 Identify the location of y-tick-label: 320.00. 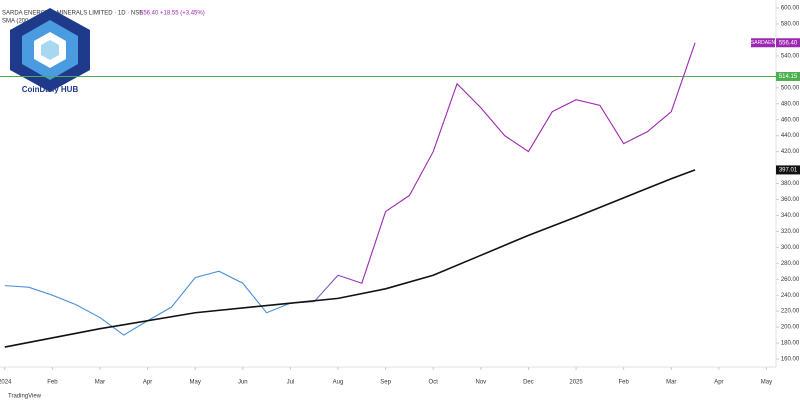
(790, 232).